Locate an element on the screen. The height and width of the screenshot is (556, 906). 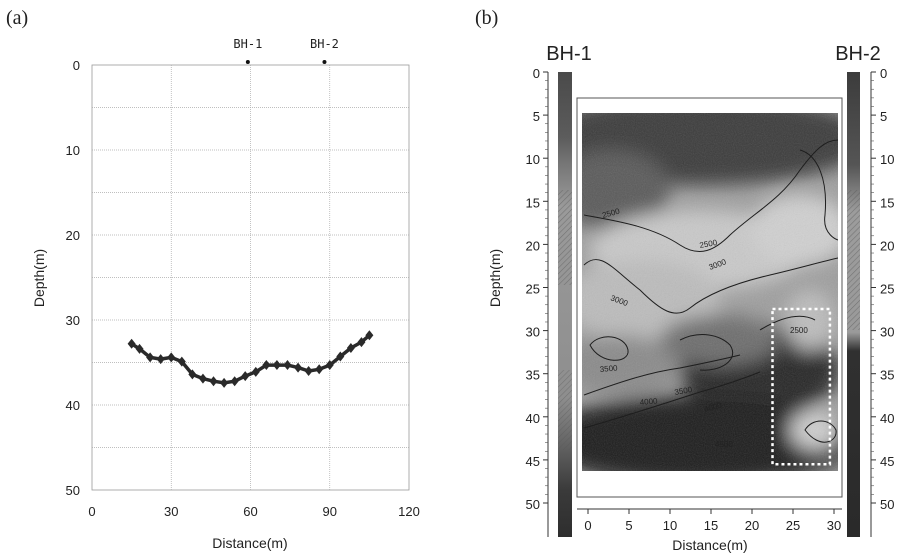
left-y-tick-label: 25 is located at coordinates (533, 289).